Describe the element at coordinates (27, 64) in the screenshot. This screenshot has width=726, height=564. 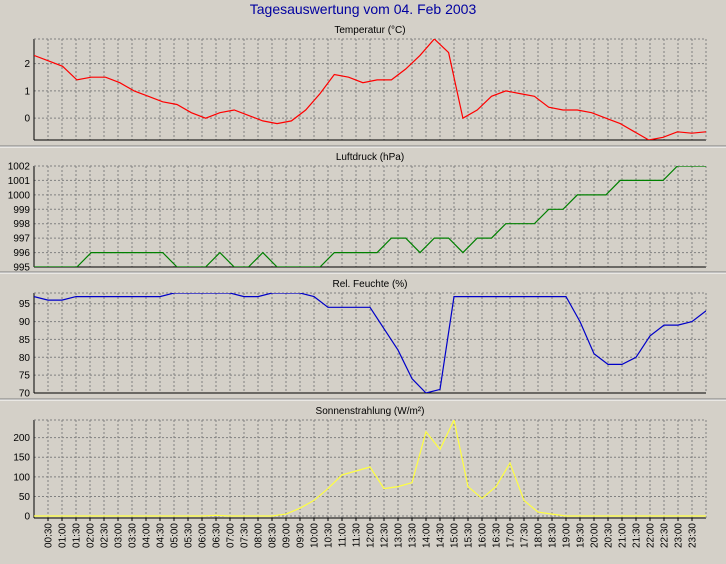
I see `y-tick-label: 2` at that location.